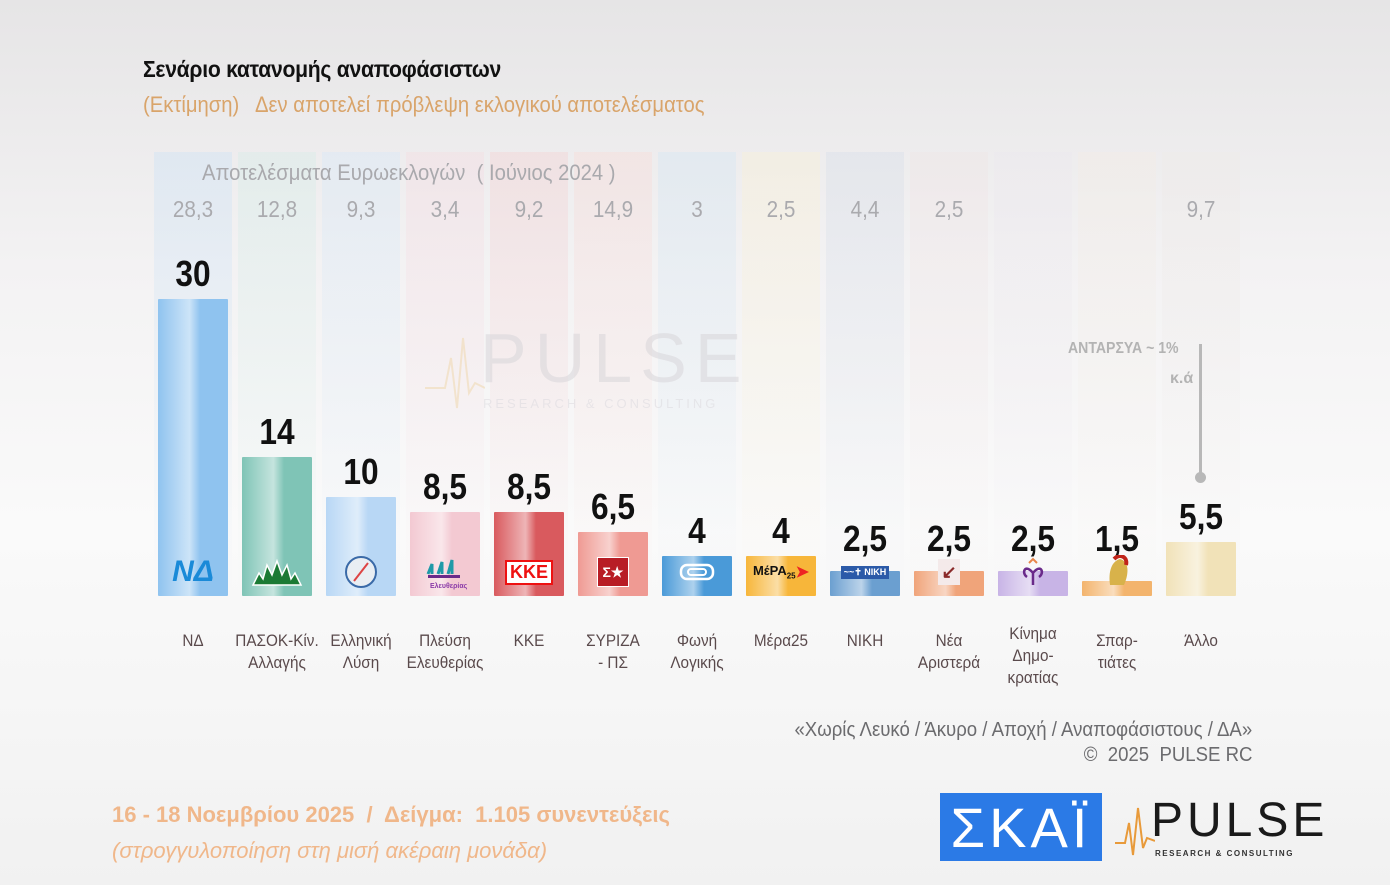  Describe the element at coordinates (1167, 755) in the screenshot. I see `copyright-note: © 2025 PULSE RC` at that location.